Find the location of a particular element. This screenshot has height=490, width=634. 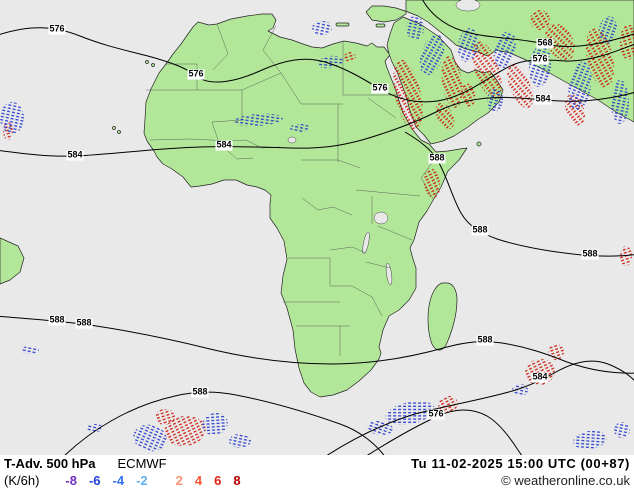

copyright-label: © weatheronline.co.uk is located at coordinates (565, 480).